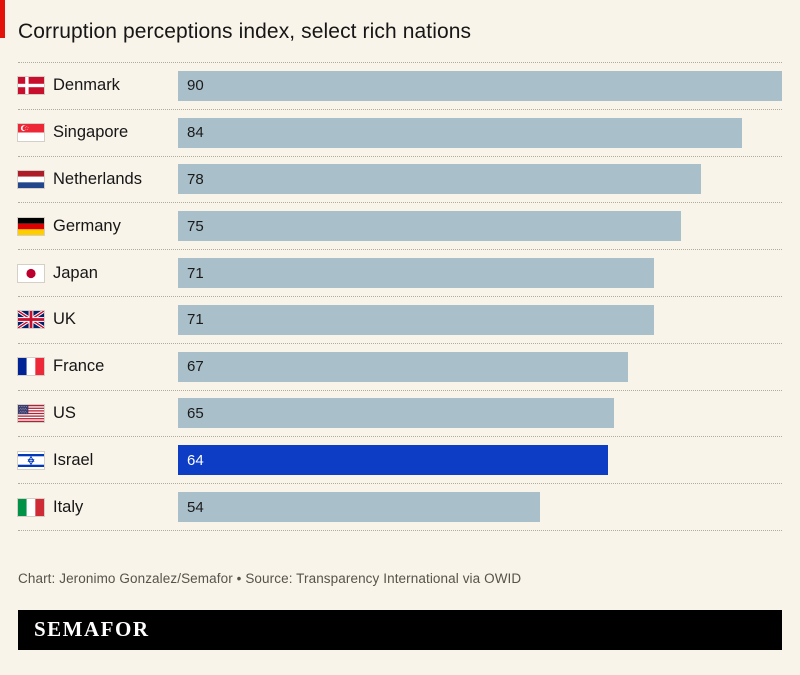 The image size is (800, 675). I want to click on bar: 84, so click(460, 132).